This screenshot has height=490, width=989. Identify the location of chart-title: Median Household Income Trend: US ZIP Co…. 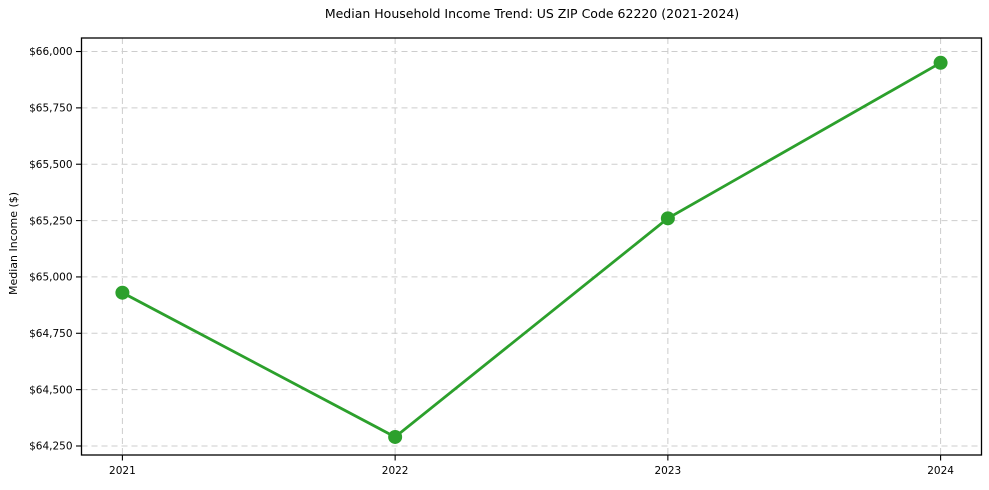
(532, 13).